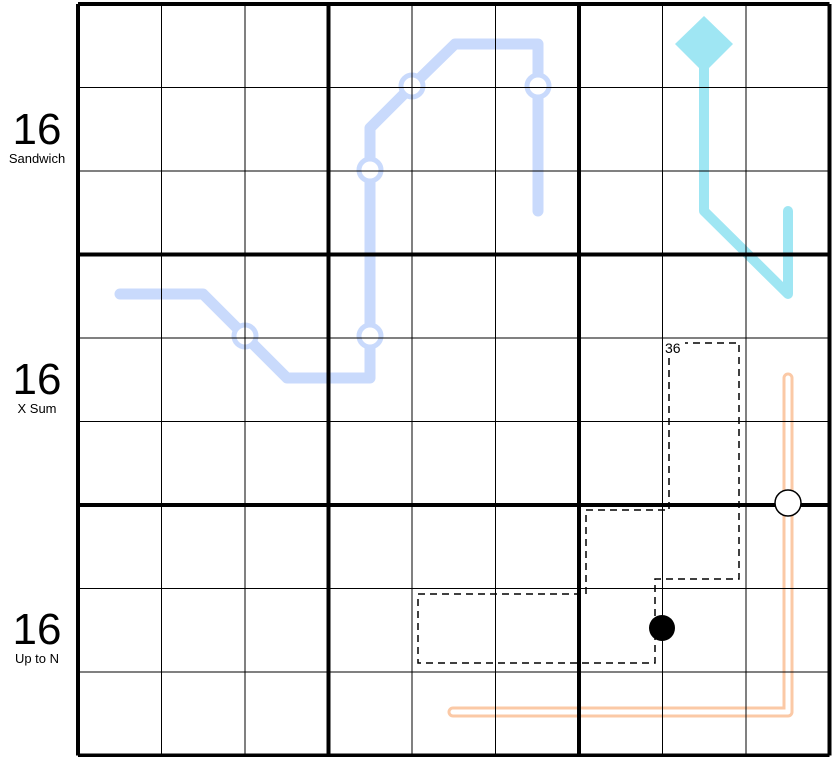  I want to click on cage-label-bg, so click(674, 346).